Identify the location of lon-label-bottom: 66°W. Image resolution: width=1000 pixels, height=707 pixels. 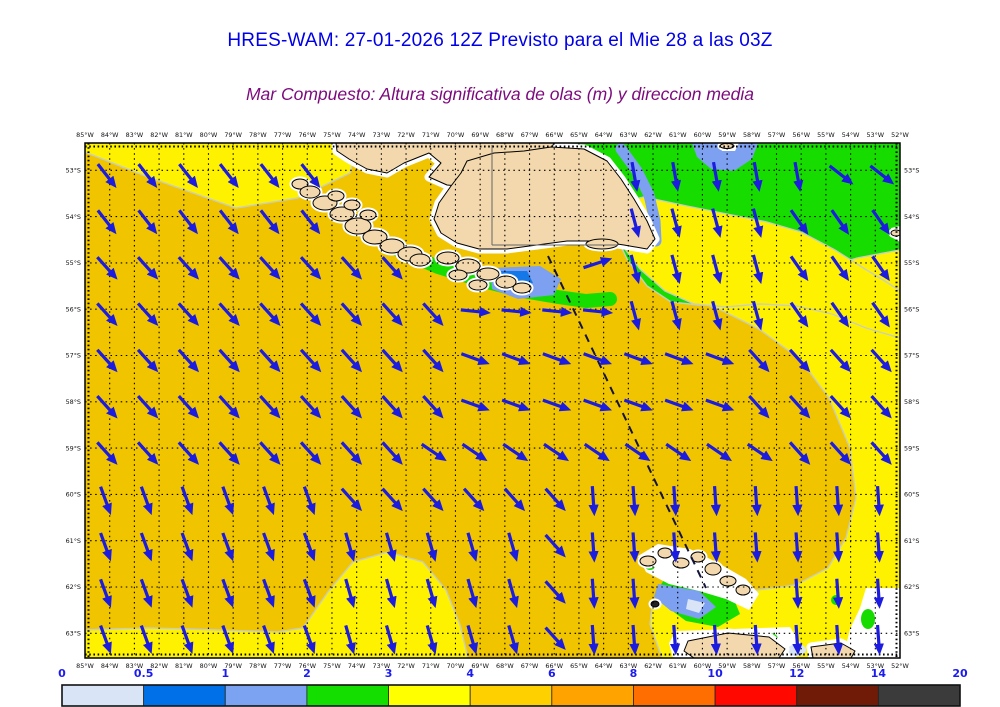
(554, 666).